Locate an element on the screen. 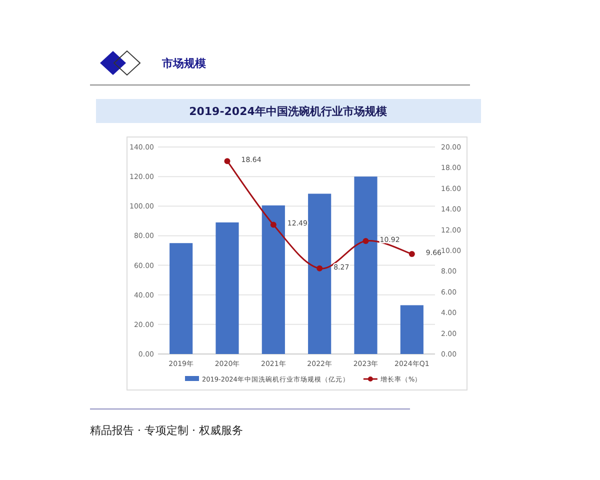 This screenshot has height=480, width=600. chart-title: 2019-2024年中国洗碗机行业市场规模 is located at coordinates (288, 111).